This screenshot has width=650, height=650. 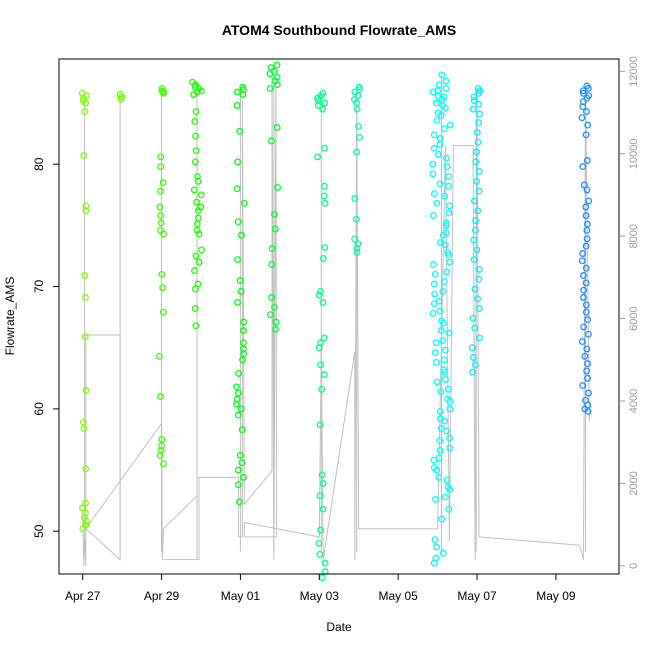 What do you see at coordinates (634, 401) in the screenshot?
I see `y-tick-label-right: 4000` at bounding box center [634, 401].